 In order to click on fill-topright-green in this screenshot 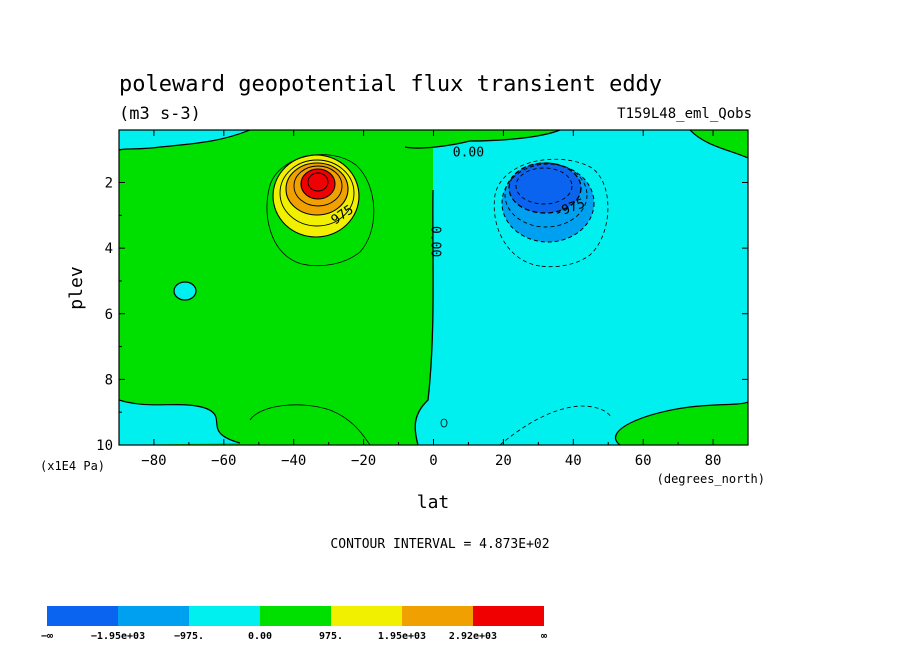, I will do `click(719, 144)`.